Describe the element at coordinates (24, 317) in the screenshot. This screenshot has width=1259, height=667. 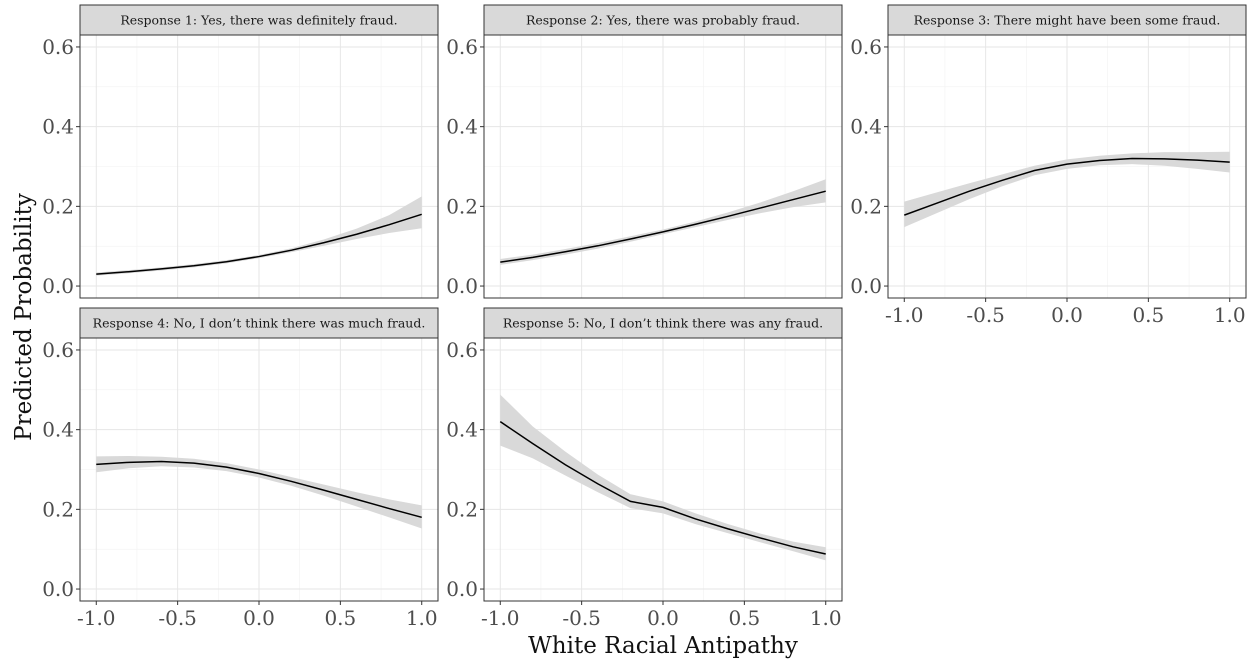
I see `y-axis-title: Predicted Probability` at that location.